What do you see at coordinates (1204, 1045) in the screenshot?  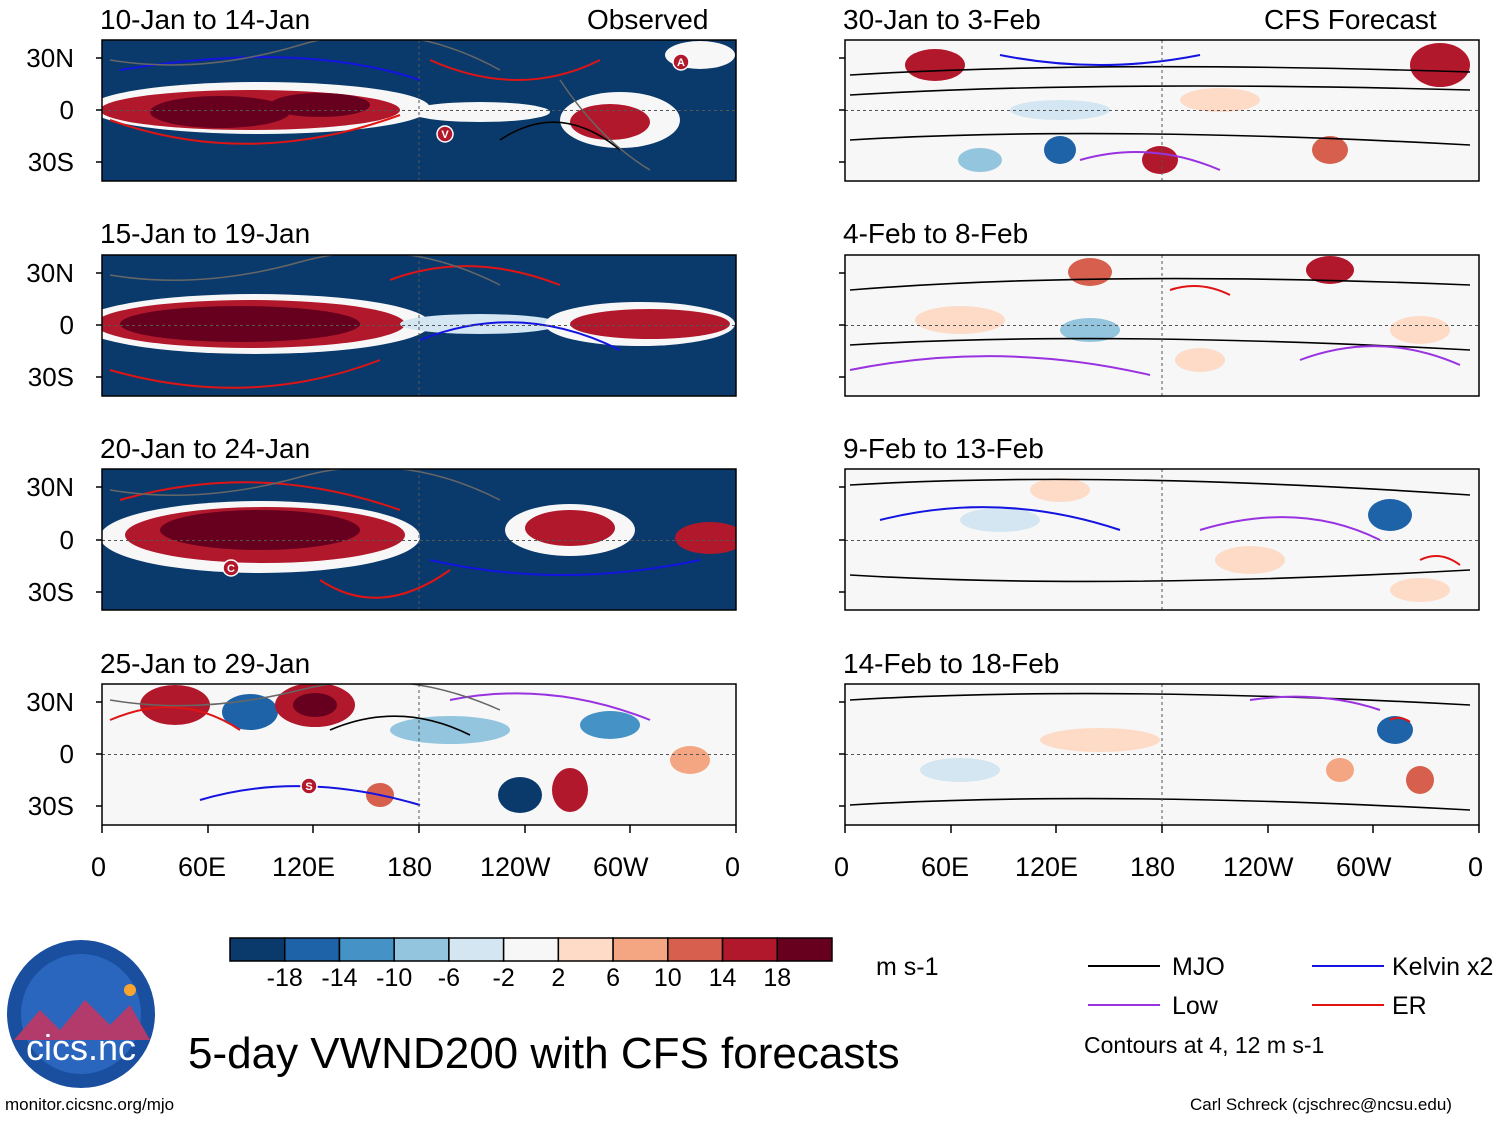 I see `contour-note: Contours at 4, 12 m s-1` at bounding box center [1204, 1045].